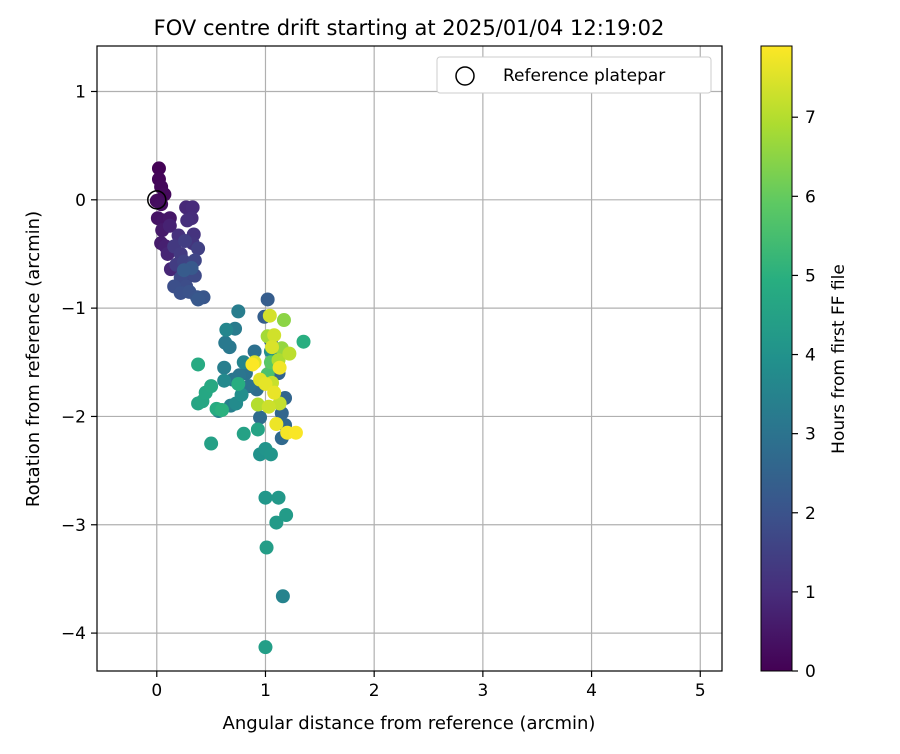 The width and height of the screenshot is (900, 754). I want to click on colorbar-tick-label: 7, so click(810, 118).